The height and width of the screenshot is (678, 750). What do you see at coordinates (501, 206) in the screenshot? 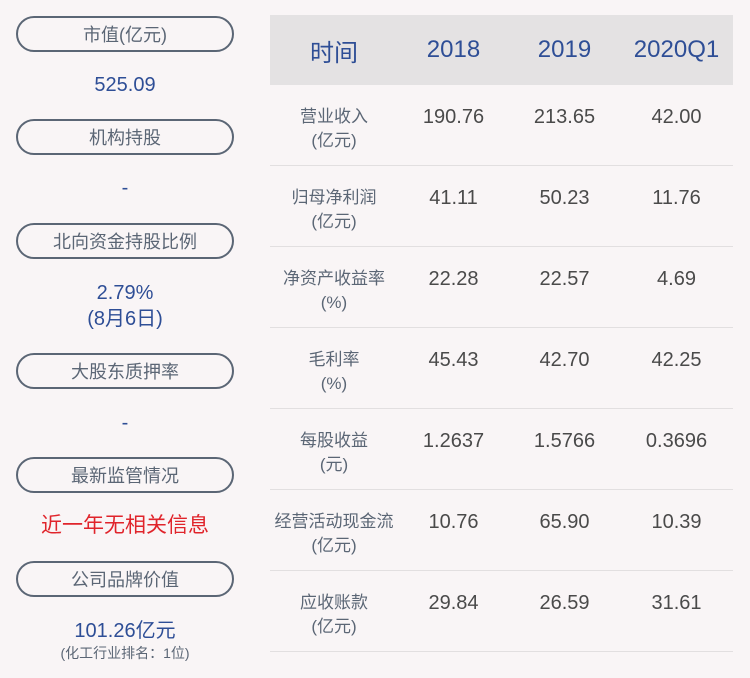
I see `table-row: 归母净利润 (亿元) 41.11 50.23 11.76` at bounding box center [501, 206].